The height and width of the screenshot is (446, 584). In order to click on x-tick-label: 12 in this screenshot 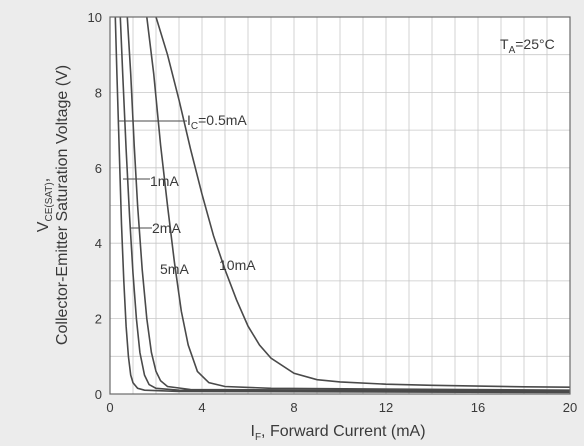, I will do `click(386, 407)`.